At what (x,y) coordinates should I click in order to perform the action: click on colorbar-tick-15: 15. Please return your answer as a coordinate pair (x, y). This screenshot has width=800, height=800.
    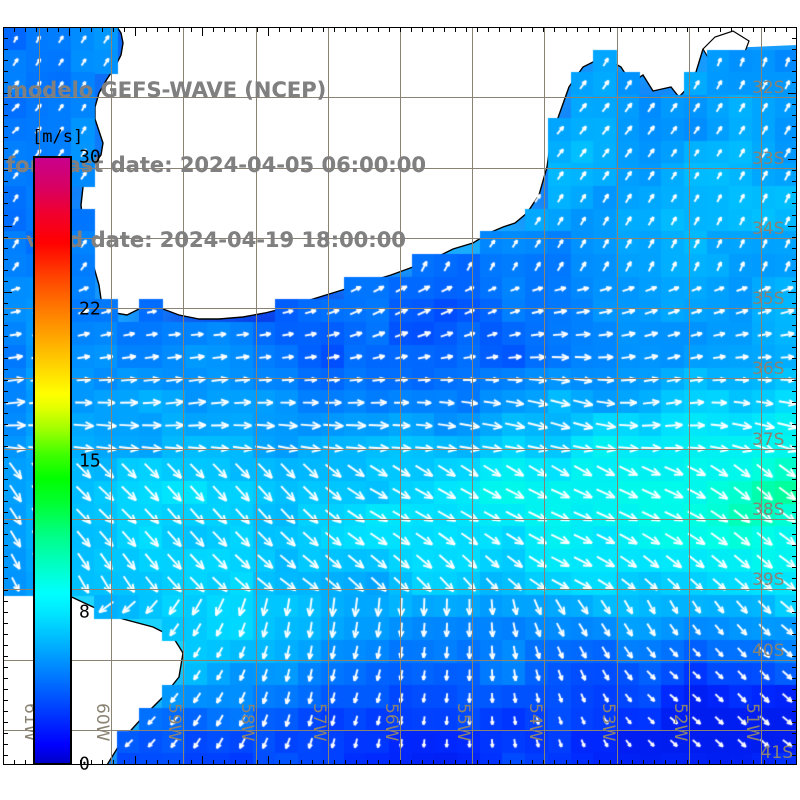
    Looking at the image, I should click on (90, 460).